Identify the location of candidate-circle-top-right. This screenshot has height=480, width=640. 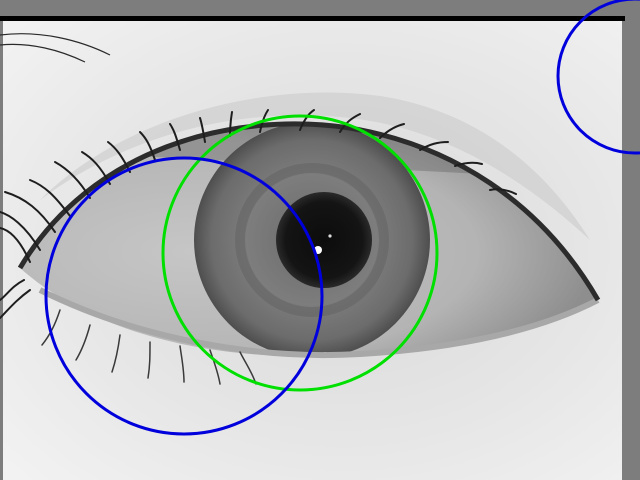
(598, 77).